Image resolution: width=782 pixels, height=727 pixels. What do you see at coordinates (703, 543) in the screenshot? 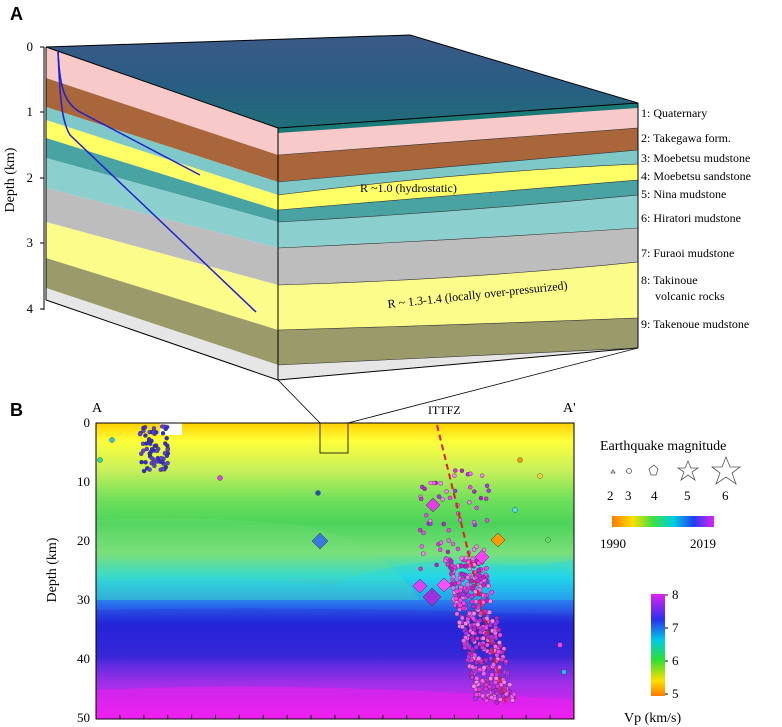
I see `year-end: 2019` at bounding box center [703, 543].